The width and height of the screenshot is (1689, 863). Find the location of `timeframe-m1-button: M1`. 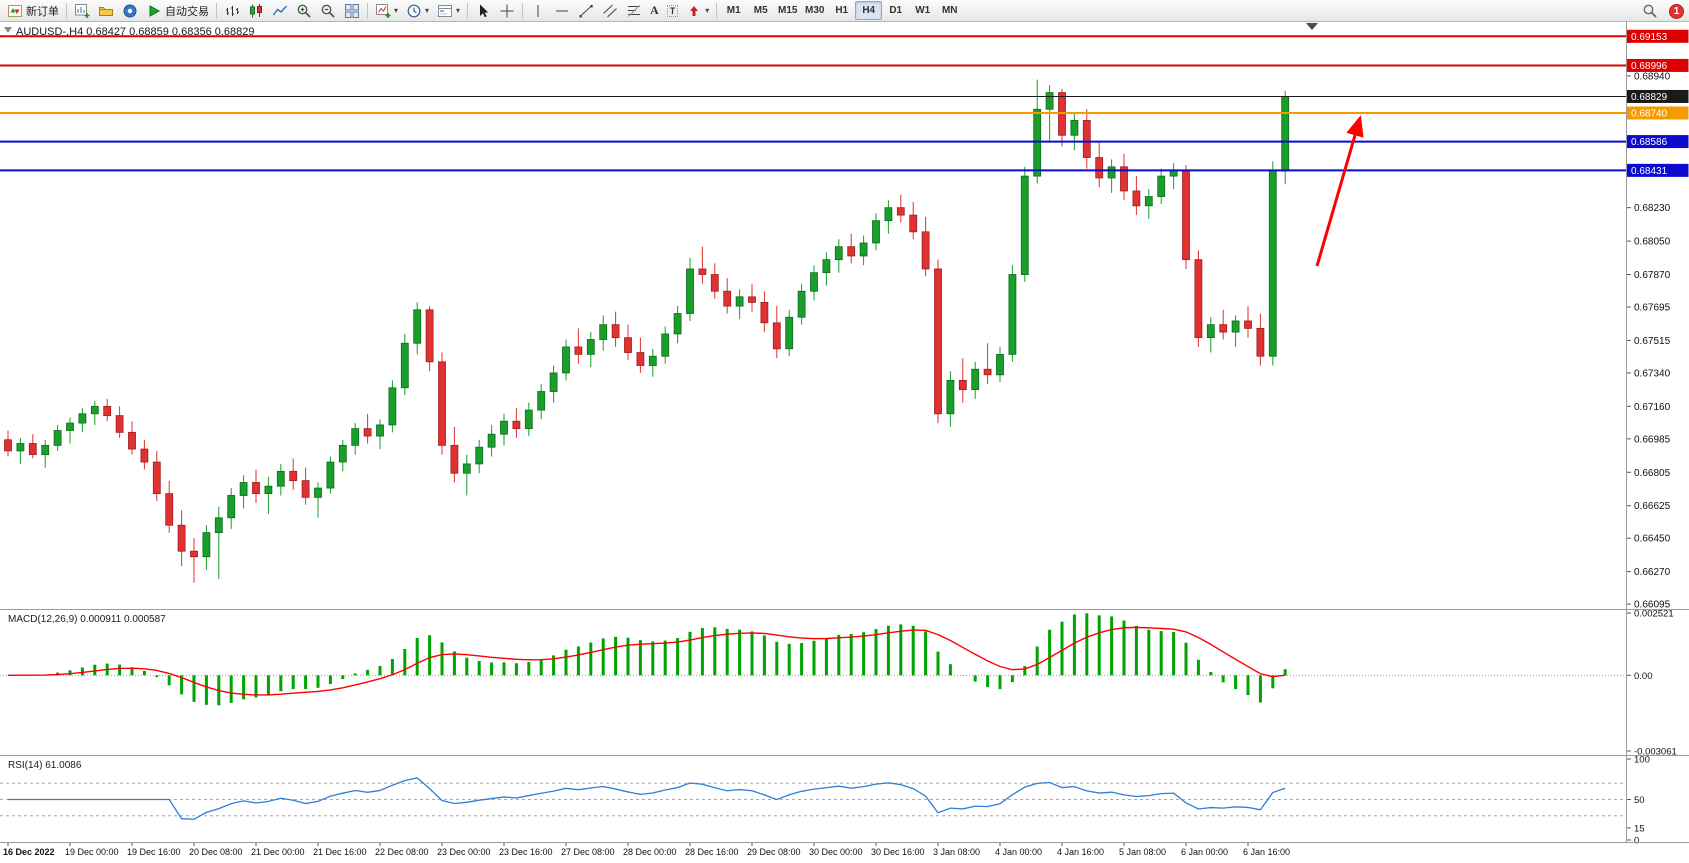

timeframe-m1-button: M1 is located at coordinates (733, 10).